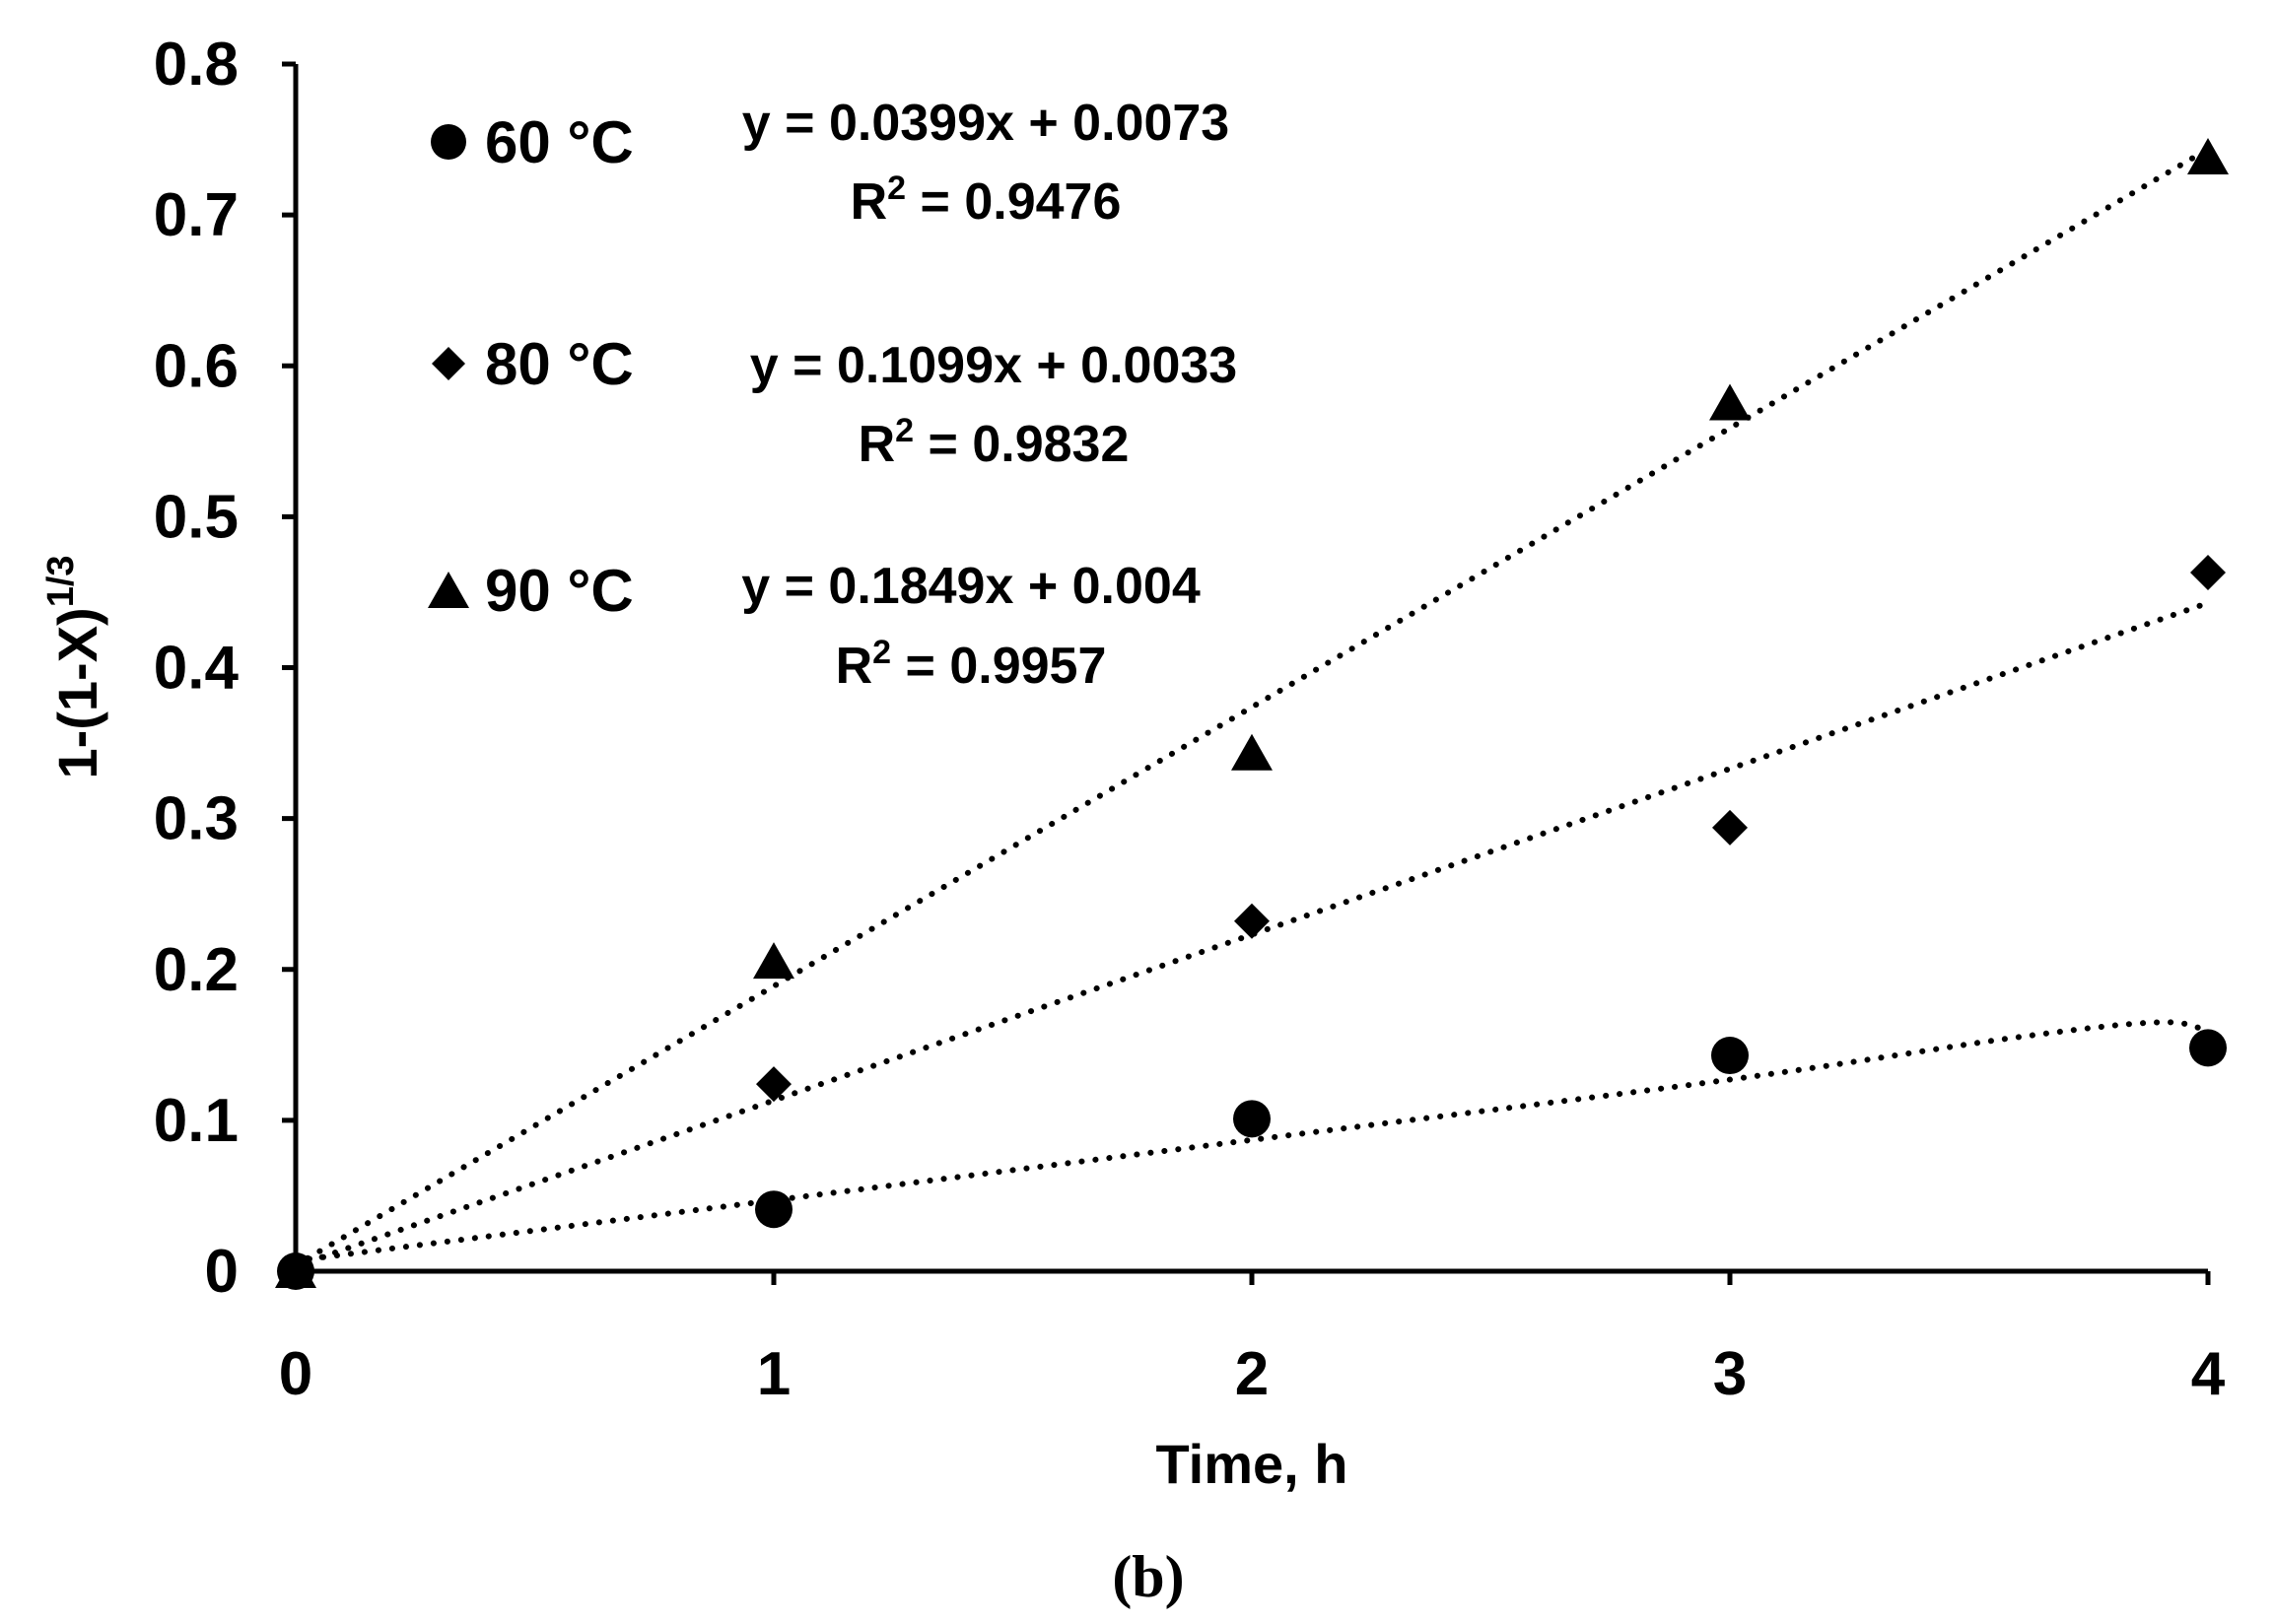 The image size is (2275, 1624). What do you see at coordinates (448, 142) in the screenshot?
I see `legend-circle-icon` at bounding box center [448, 142].